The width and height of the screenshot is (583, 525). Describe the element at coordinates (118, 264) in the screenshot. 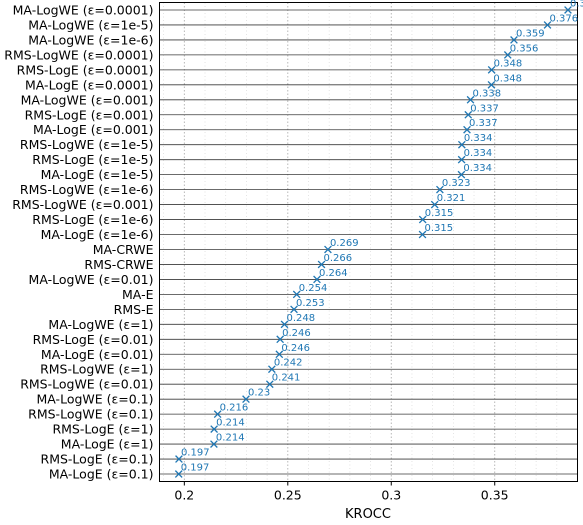

I see `y-tick-label: RMS-CRWE` at that location.